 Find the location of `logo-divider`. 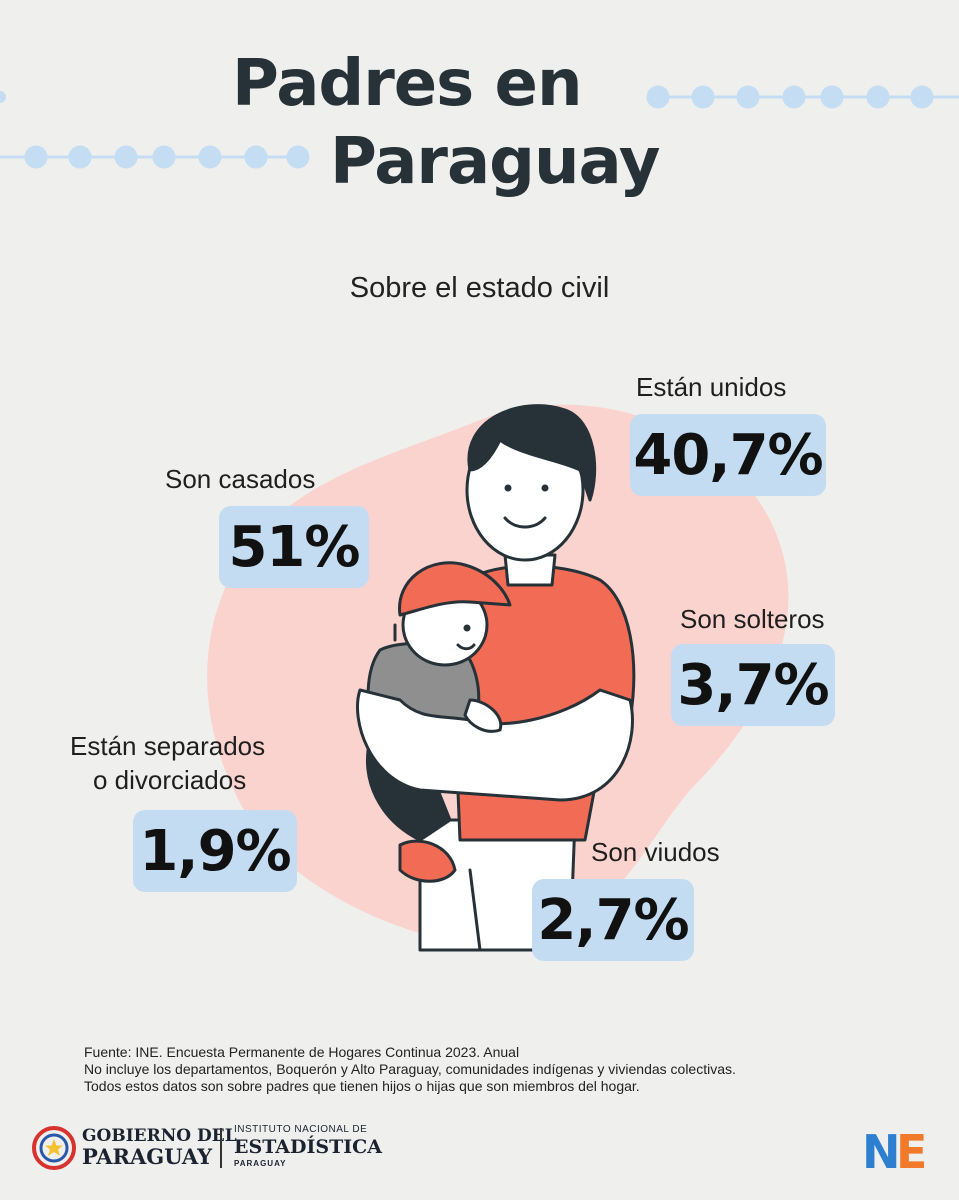

logo-divider is located at coordinates (221, 1148).